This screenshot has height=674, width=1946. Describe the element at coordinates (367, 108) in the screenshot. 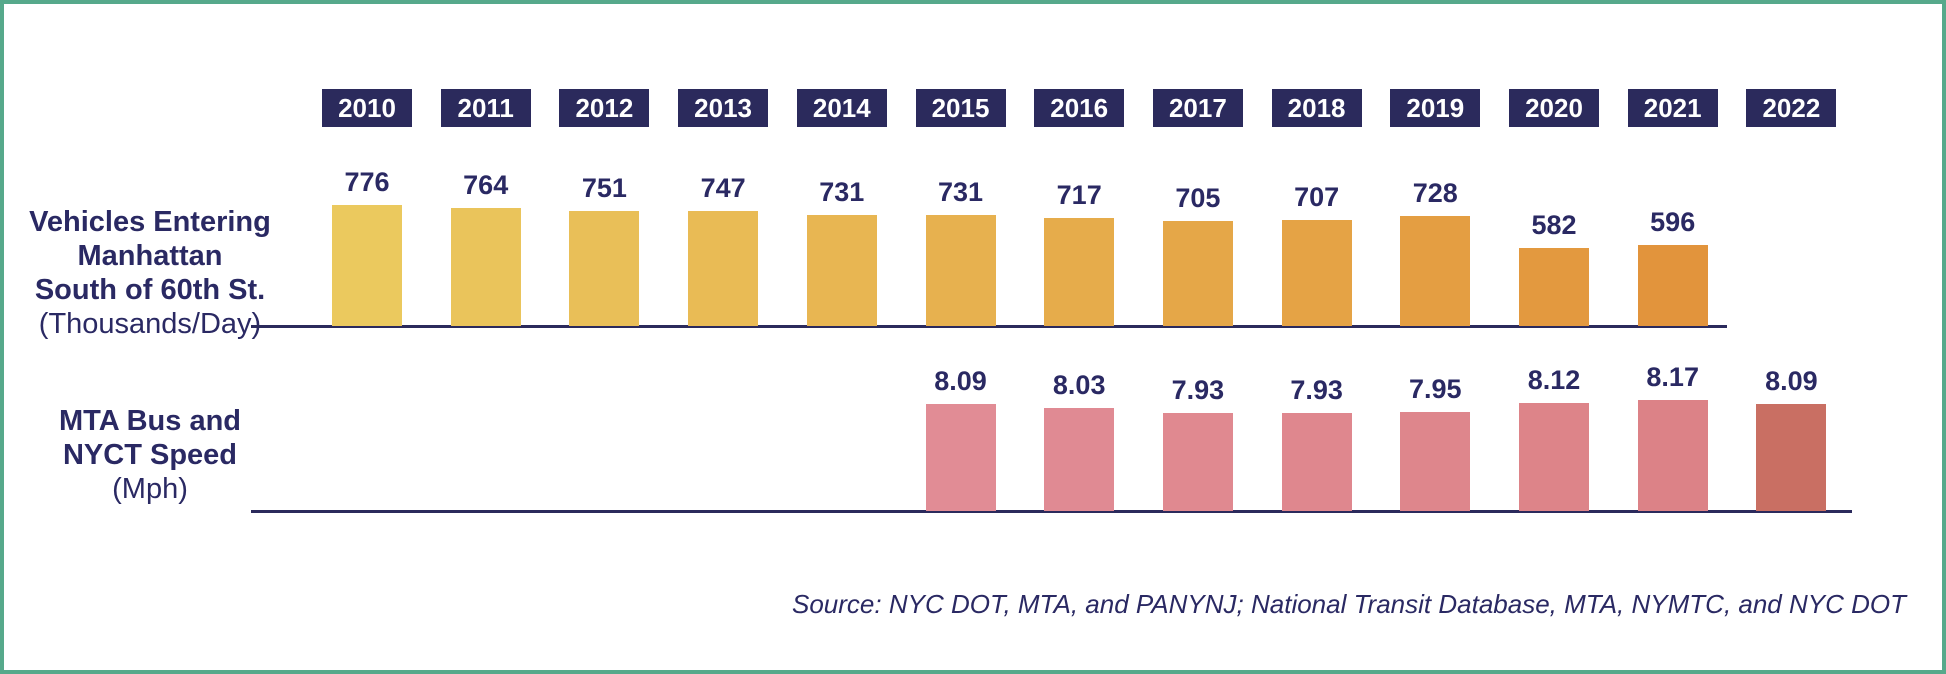

I see `year-badge-2010: 2010` at that location.